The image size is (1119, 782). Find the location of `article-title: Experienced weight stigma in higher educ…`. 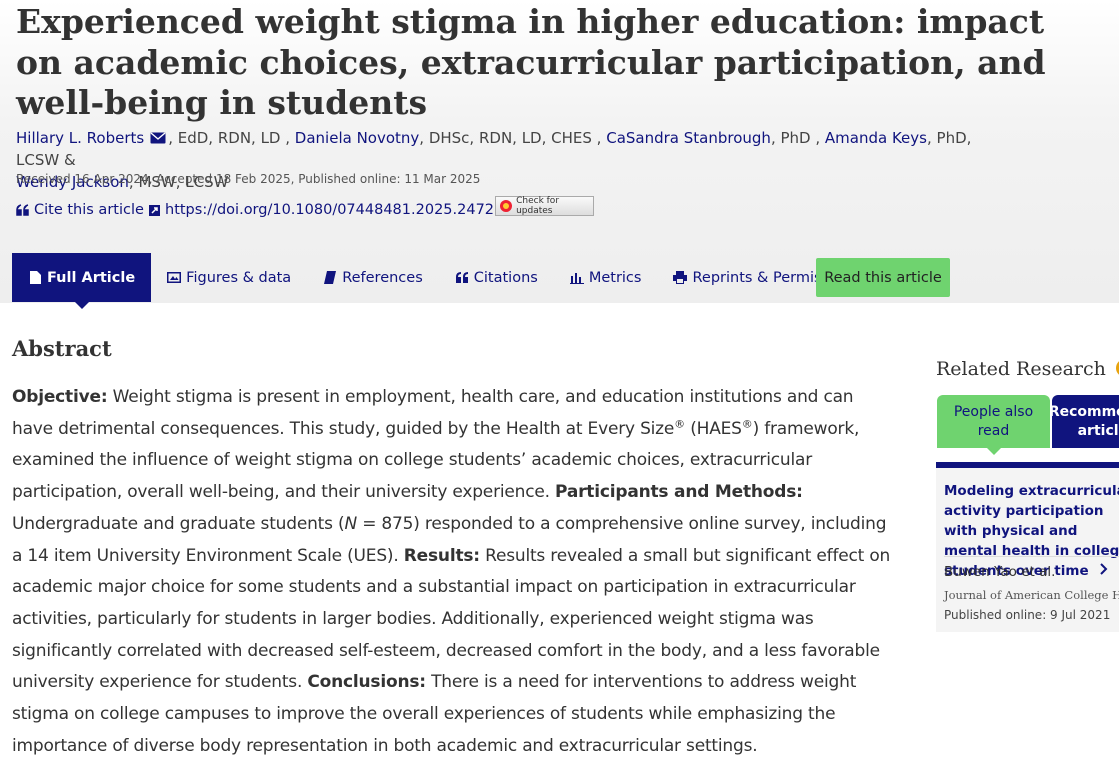

article-title: Experienced weight stigma in higher educ… is located at coordinates (531, 62).